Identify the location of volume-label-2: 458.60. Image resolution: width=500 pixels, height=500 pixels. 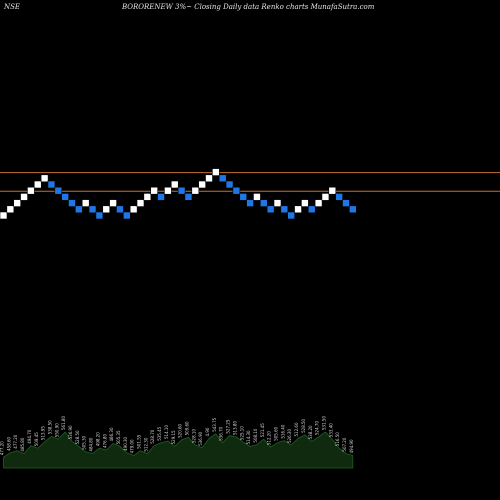
(8, 443).